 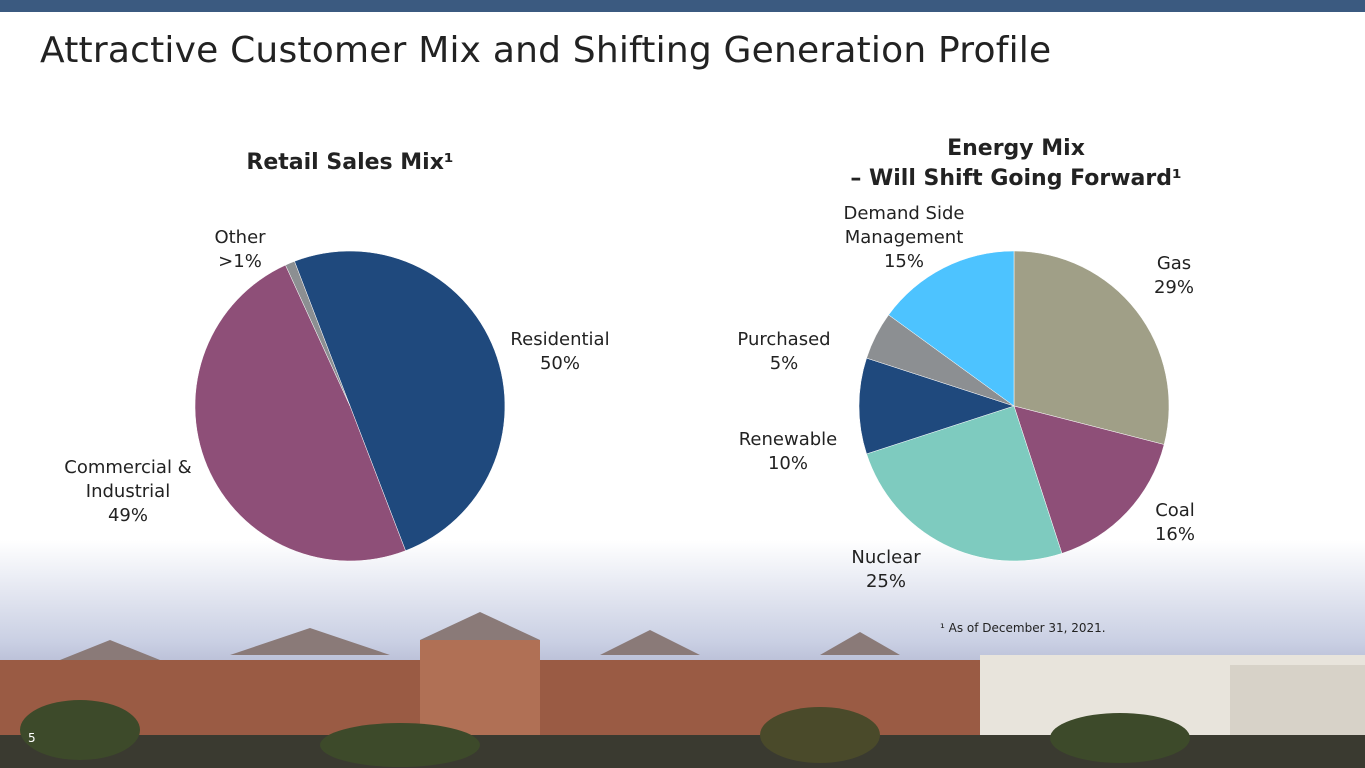 What do you see at coordinates (784, 339) in the screenshot?
I see `category-label: Purchased` at bounding box center [784, 339].